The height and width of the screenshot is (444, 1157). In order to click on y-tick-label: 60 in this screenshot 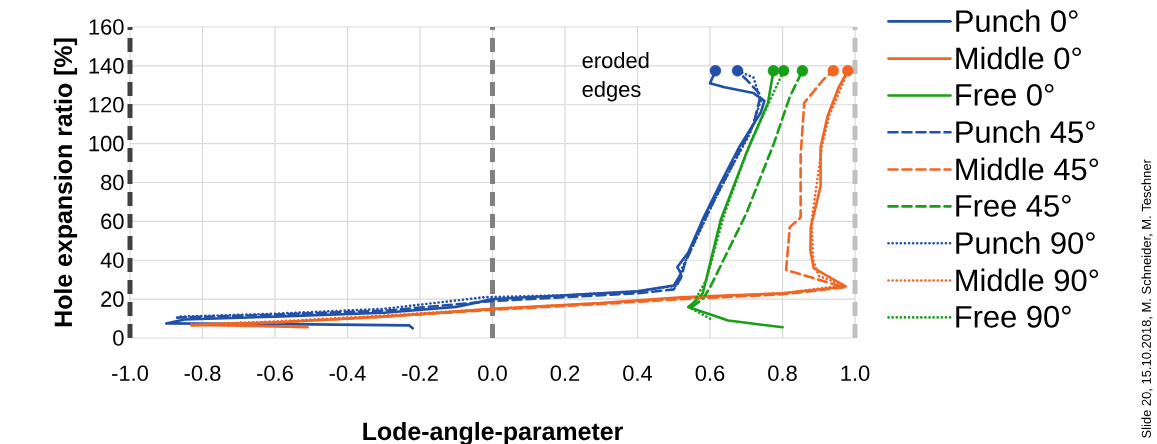, I will do `click(112, 221)`.